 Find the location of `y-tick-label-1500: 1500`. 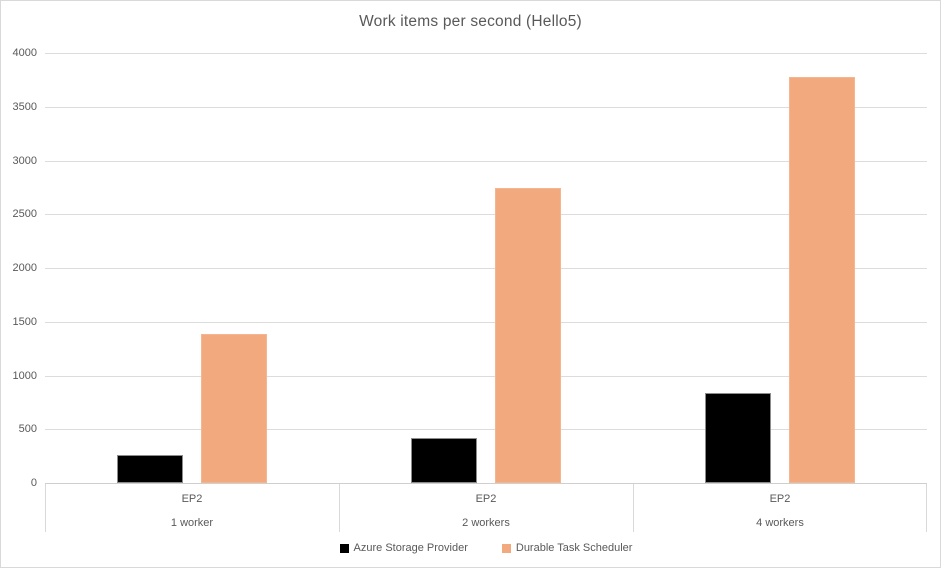

y-tick-label-1500: 1500 is located at coordinates (24, 321).